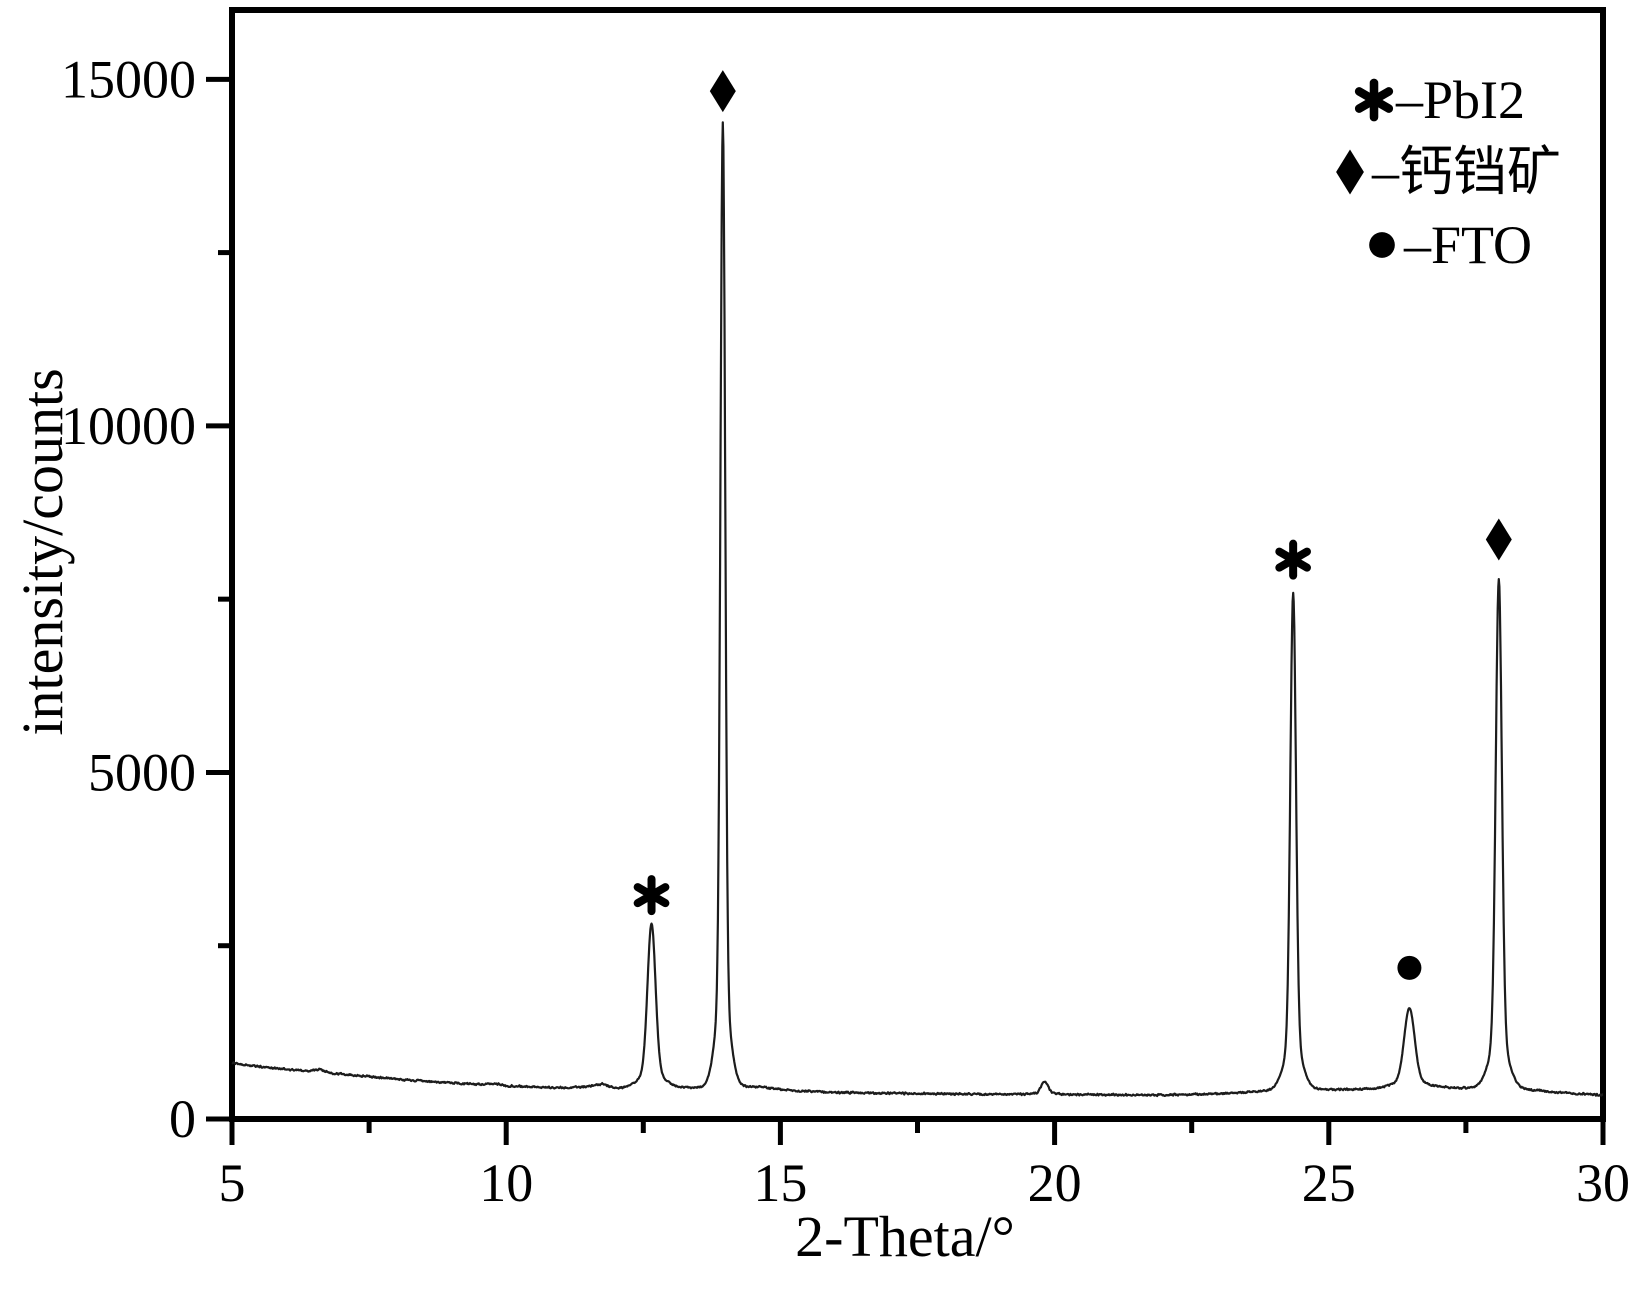 This screenshot has height=1291, width=1634. What do you see at coordinates (1055, 1183) in the screenshot?
I see `x-tick-label: 20` at bounding box center [1055, 1183].